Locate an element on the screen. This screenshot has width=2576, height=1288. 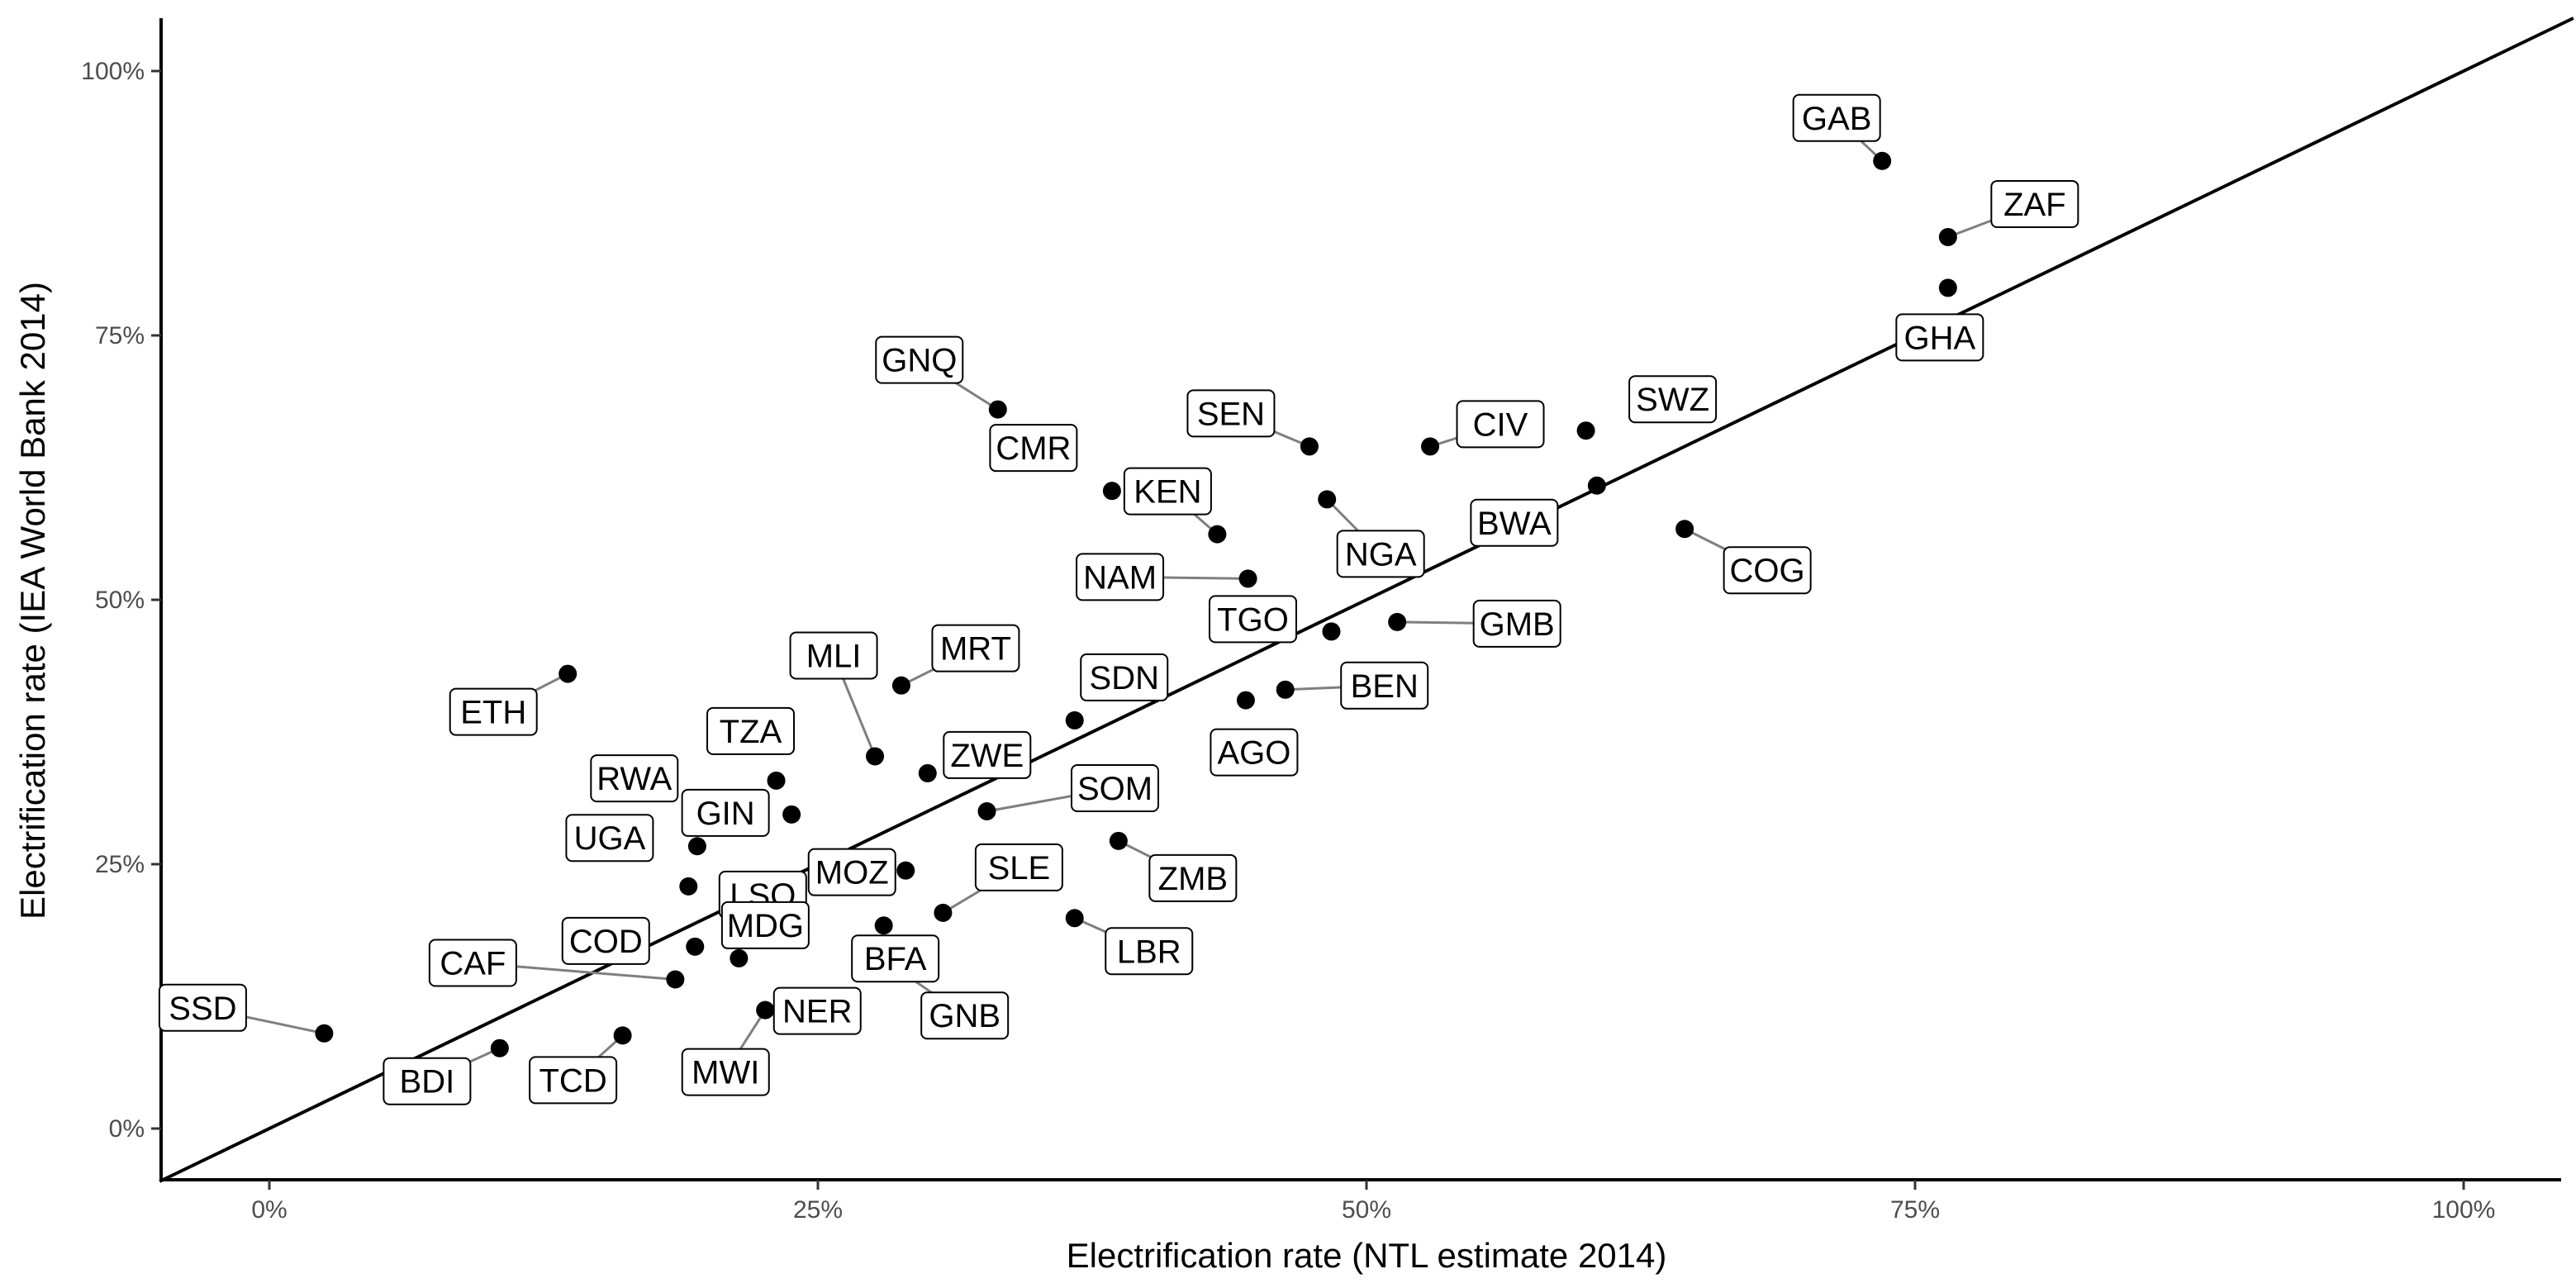
label-text: SLE is located at coordinates (1019, 868).